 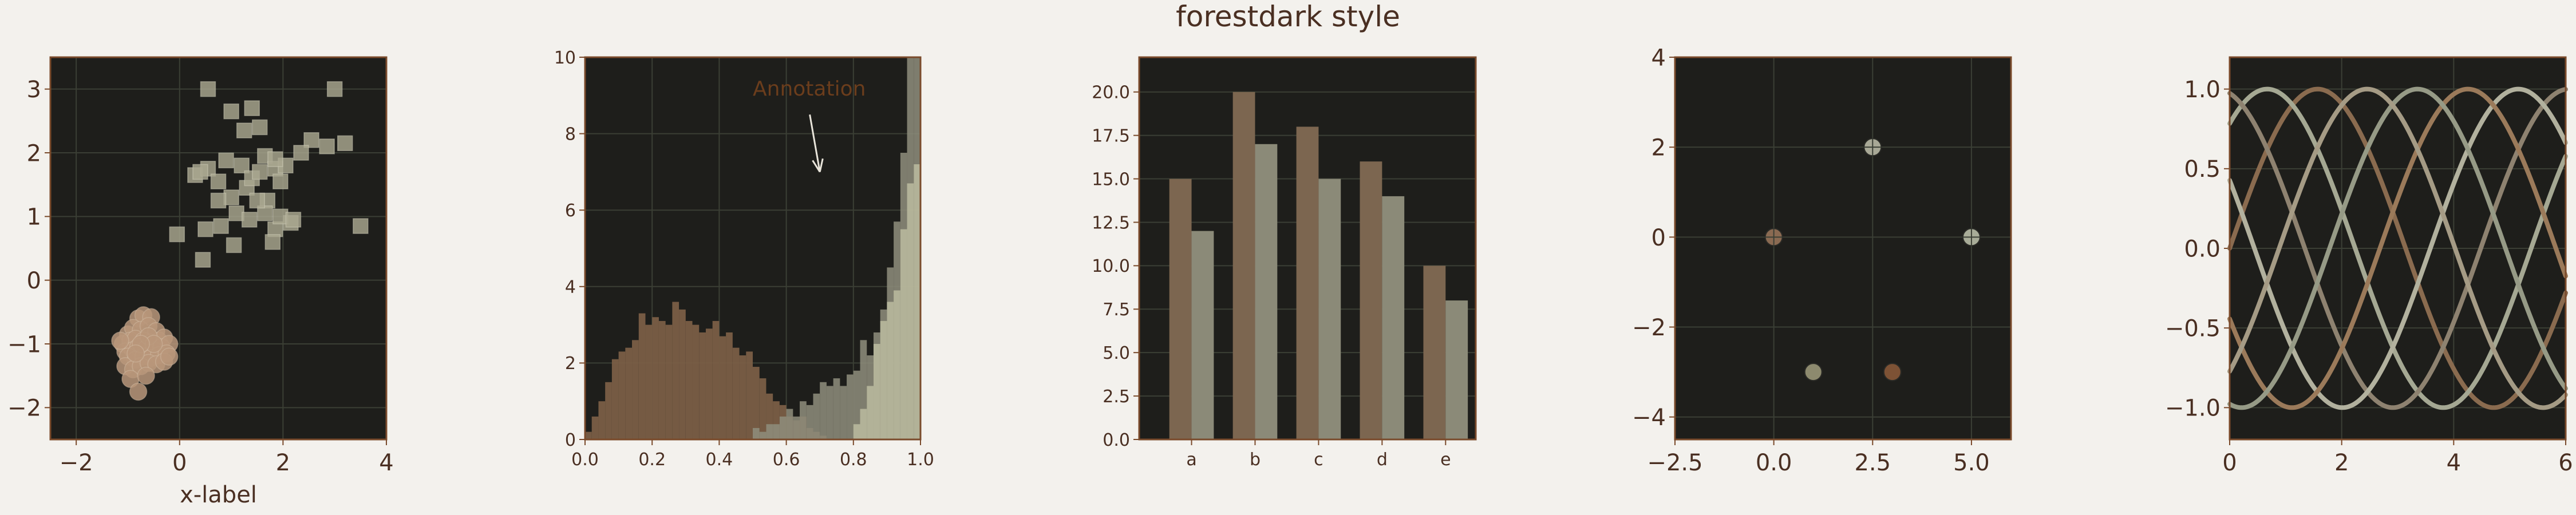 What do you see at coordinates (1649, 328) in the screenshot?
I see `y-tick-label: −2` at bounding box center [1649, 328].